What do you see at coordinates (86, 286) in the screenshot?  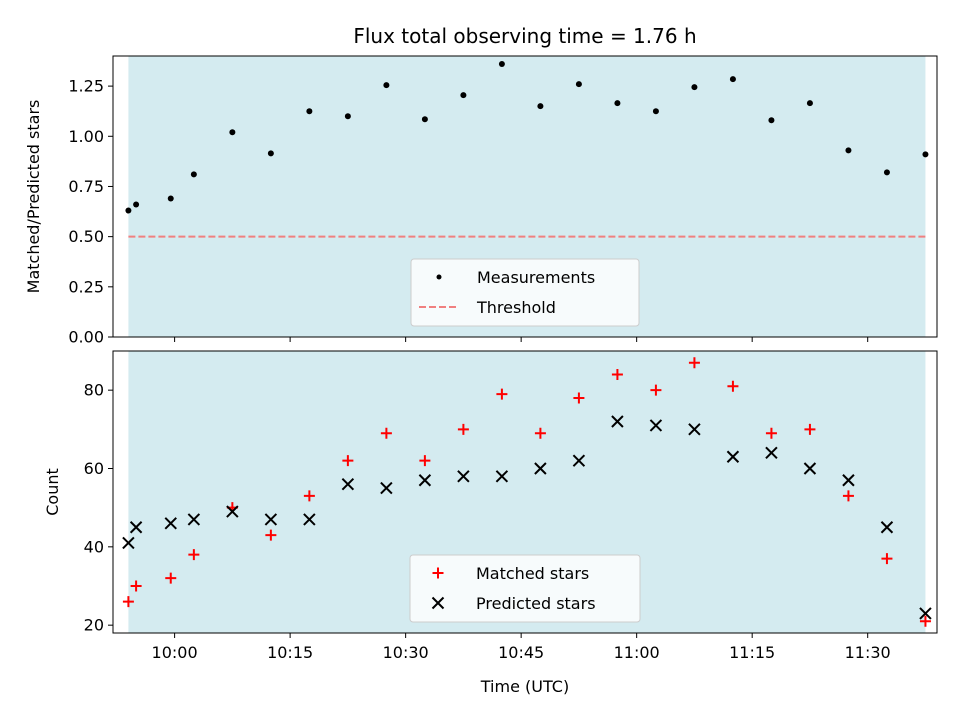 I see `y-tick-label: 0.25` at bounding box center [86, 286].